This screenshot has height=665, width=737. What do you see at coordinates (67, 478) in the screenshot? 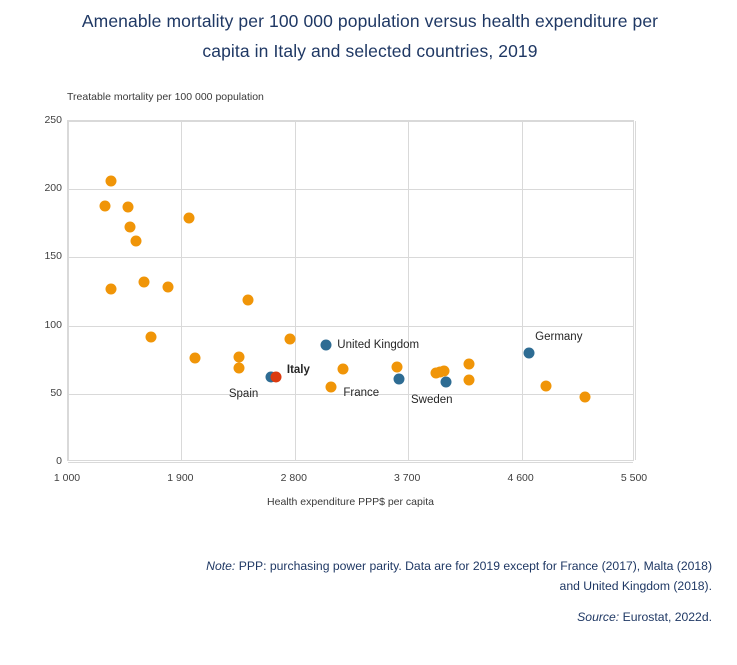
I see `x-tick-label: 1 000` at bounding box center [67, 478].